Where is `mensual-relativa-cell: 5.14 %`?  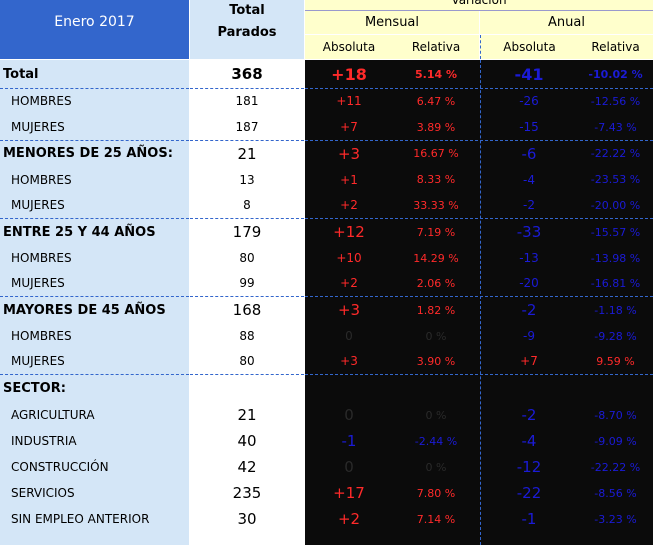 mensual-relativa-cell: 5.14 % is located at coordinates (436, 74).